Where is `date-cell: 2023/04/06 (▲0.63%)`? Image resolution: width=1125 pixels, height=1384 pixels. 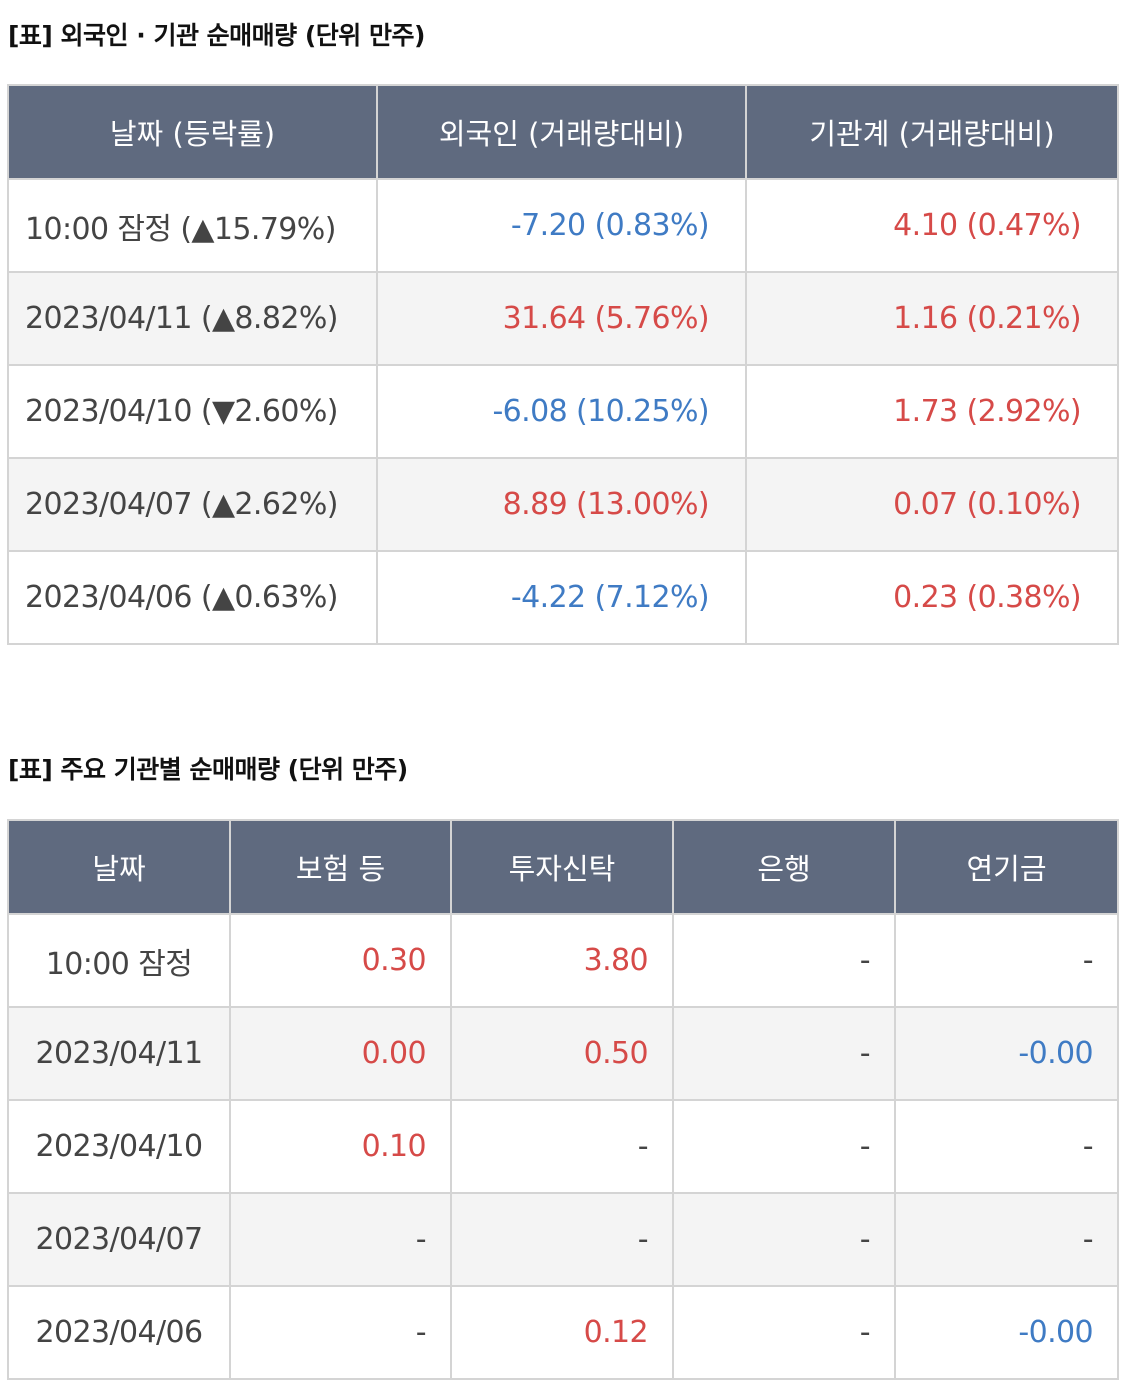
date-cell: 2023/04/06 (▲0.63%) is located at coordinates (192, 597).